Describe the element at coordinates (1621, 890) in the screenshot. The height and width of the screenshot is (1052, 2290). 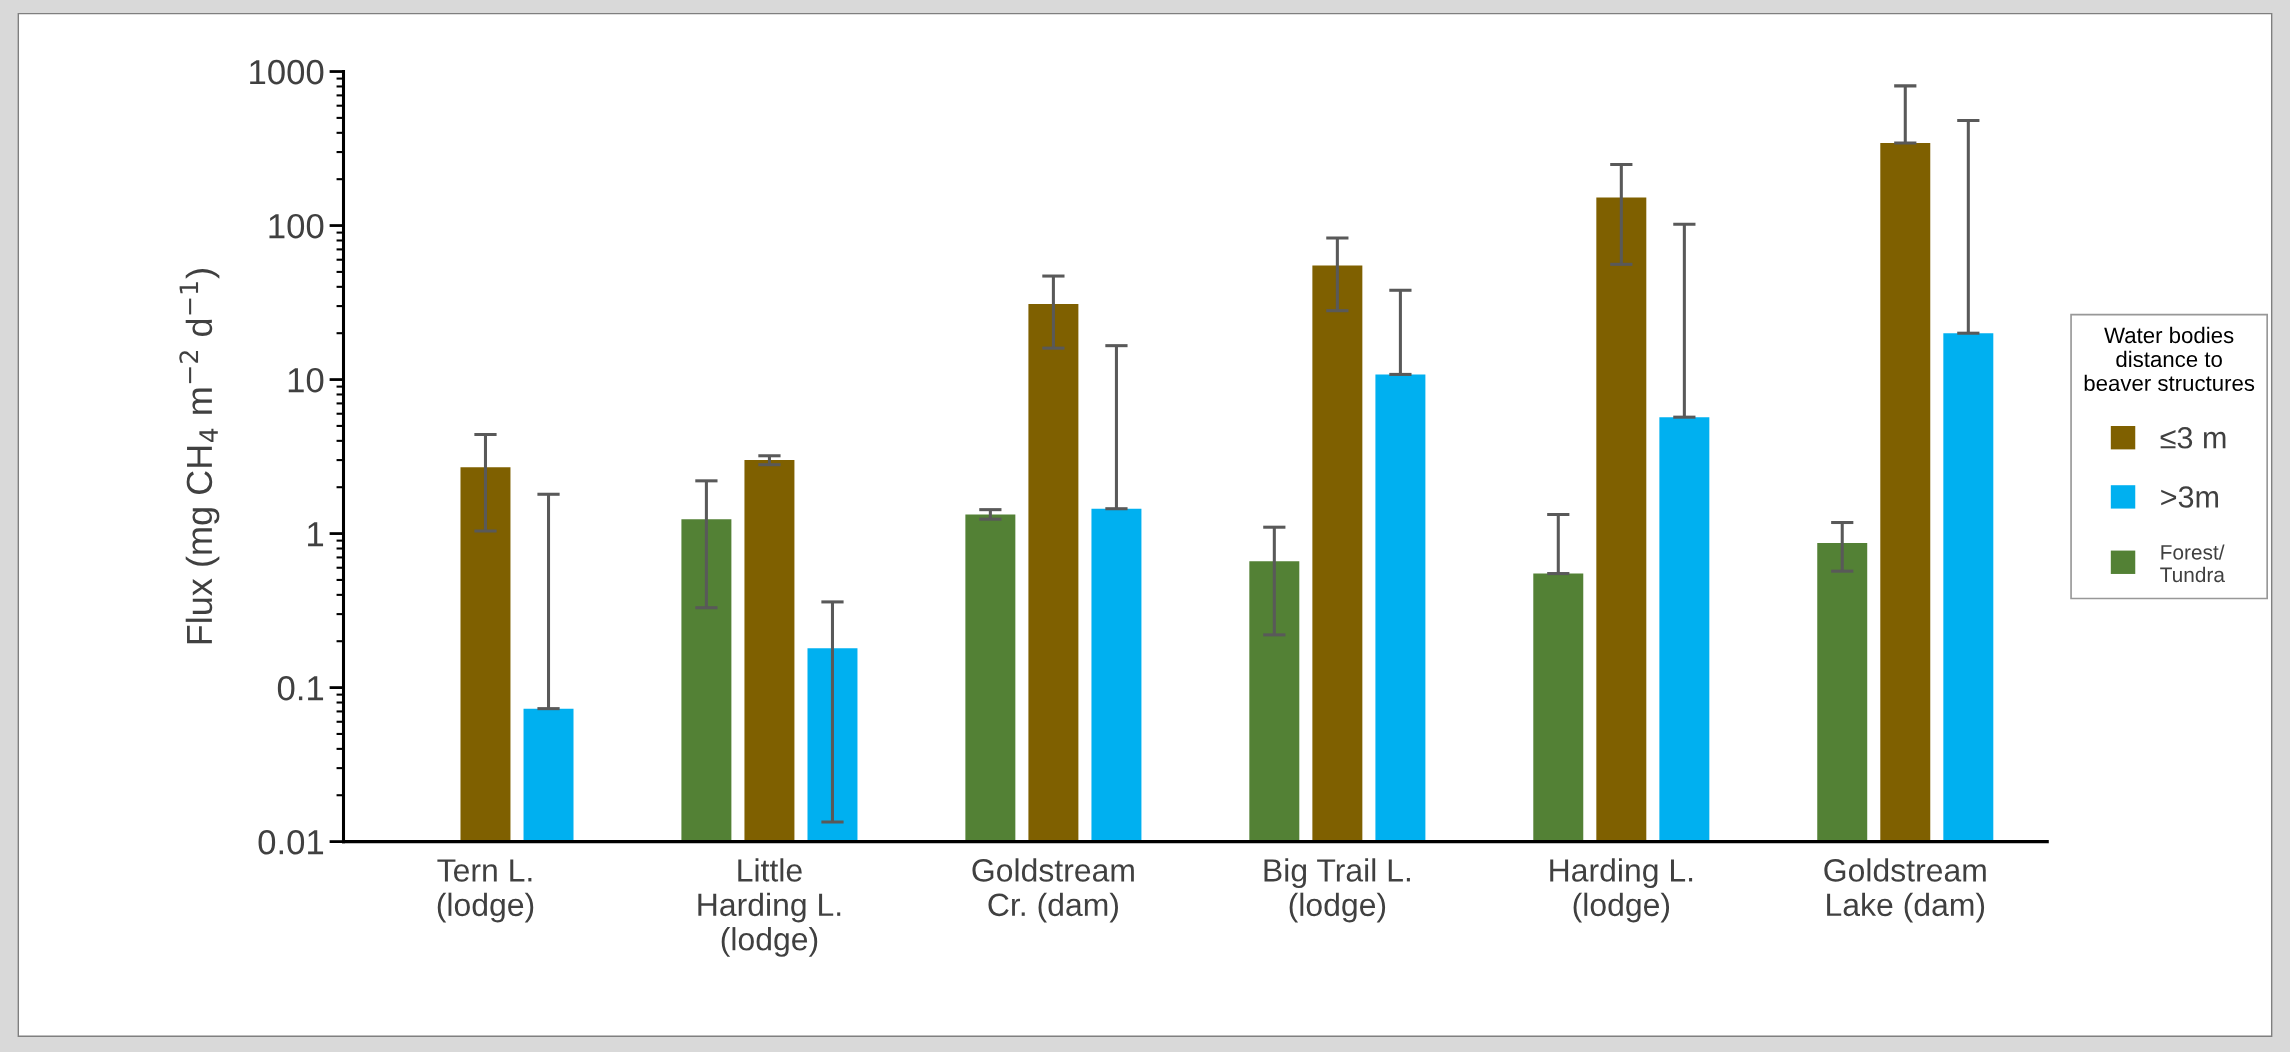
I see `x-tick-label: Harding L. (lodge)` at that location.